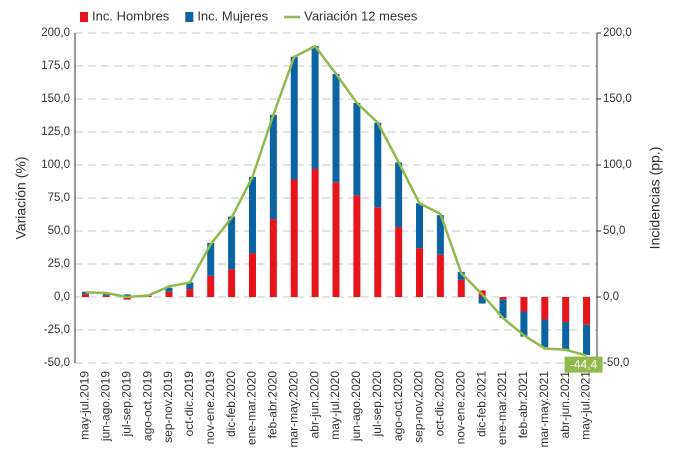 The image size is (673, 451). Describe the element at coordinates (55, 132) in the screenshot. I see `y-tick-label: 125,0` at that location.